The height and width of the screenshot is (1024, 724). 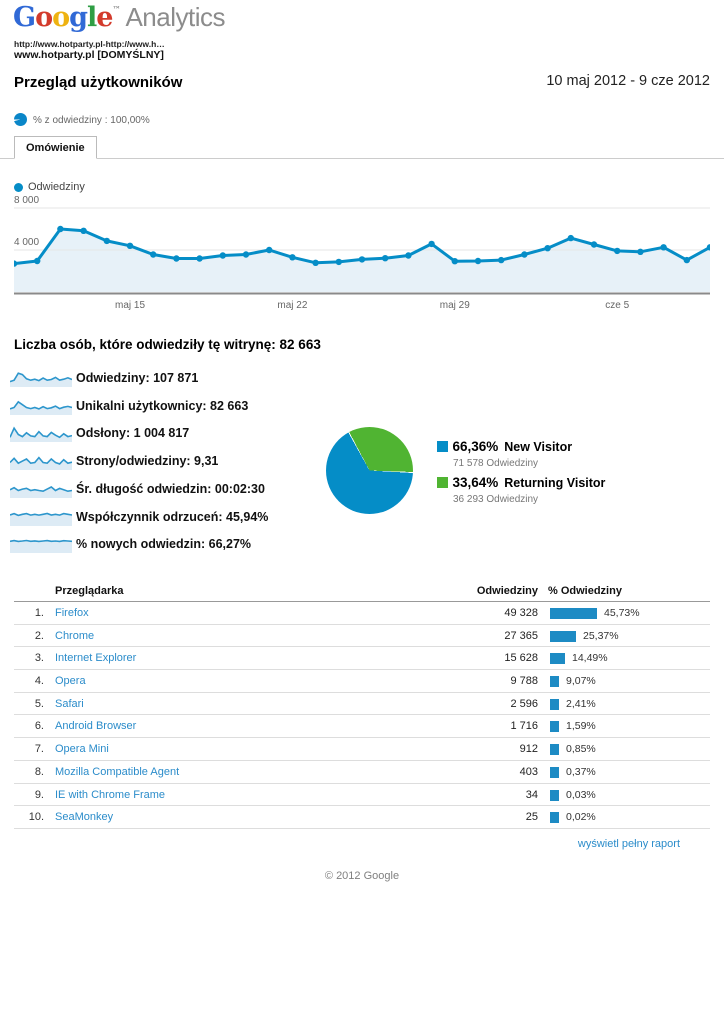 What do you see at coordinates (39, 681) in the screenshot?
I see `row-rank: 4.` at bounding box center [39, 681].